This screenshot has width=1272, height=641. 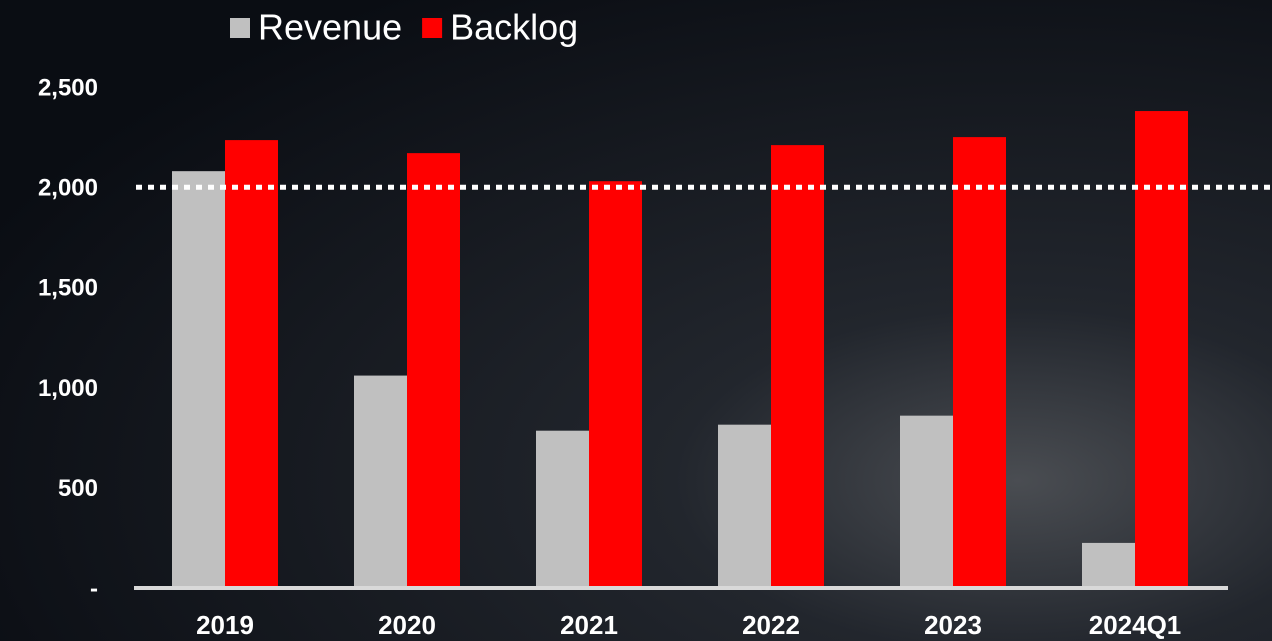 What do you see at coordinates (1135, 625) in the screenshot?
I see `x-tick-label: 2024Q1` at bounding box center [1135, 625].